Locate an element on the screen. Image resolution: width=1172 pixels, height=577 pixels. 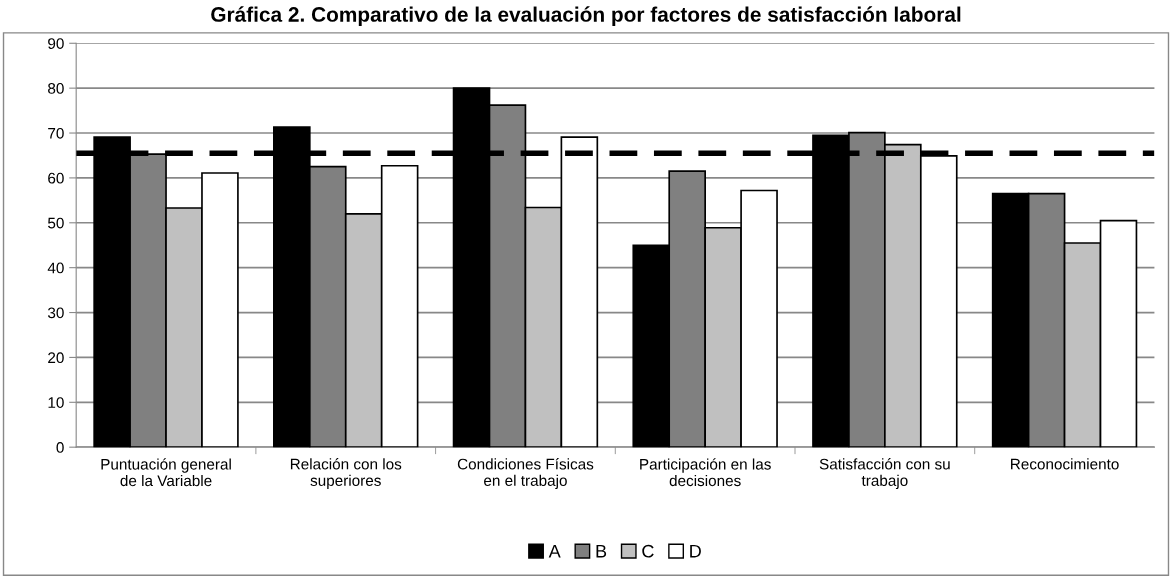
y-tick-label: 20 is located at coordinates (56, 358).